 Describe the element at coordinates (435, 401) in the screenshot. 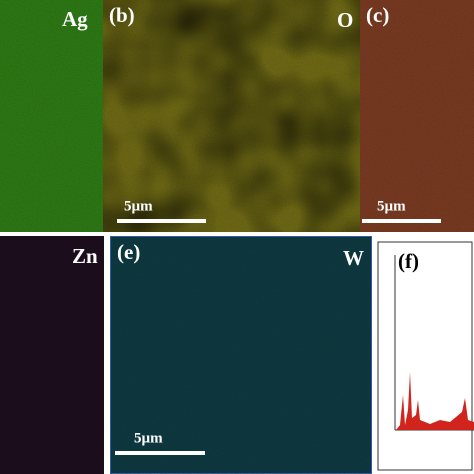

I see `spectrum-peaks` at that location.